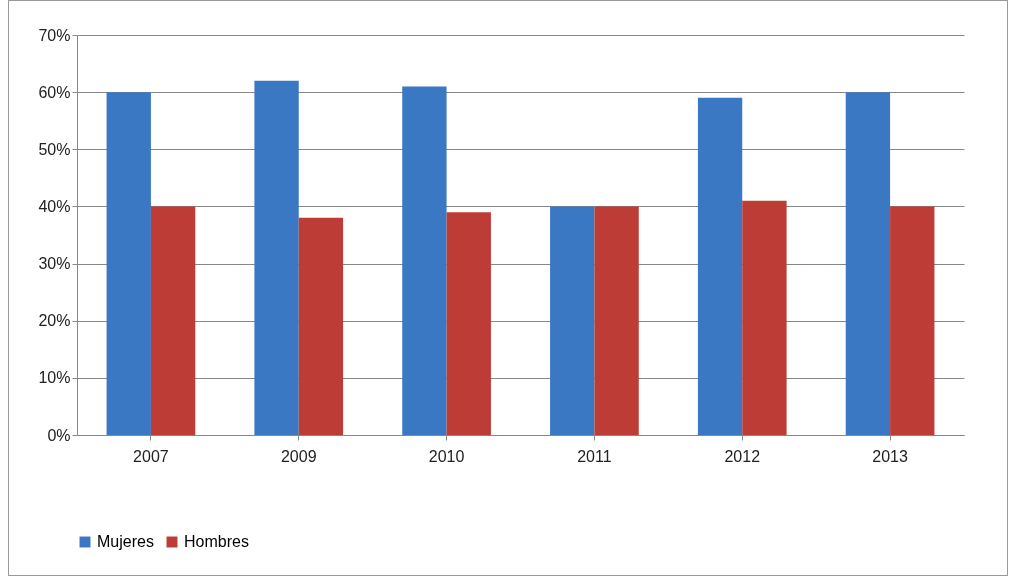 The height and width of the screenshot is (578, 1011). Describe the element at coordinates (446, 456) in the screenshot. I see `x-tick-label: 2010` at that location.